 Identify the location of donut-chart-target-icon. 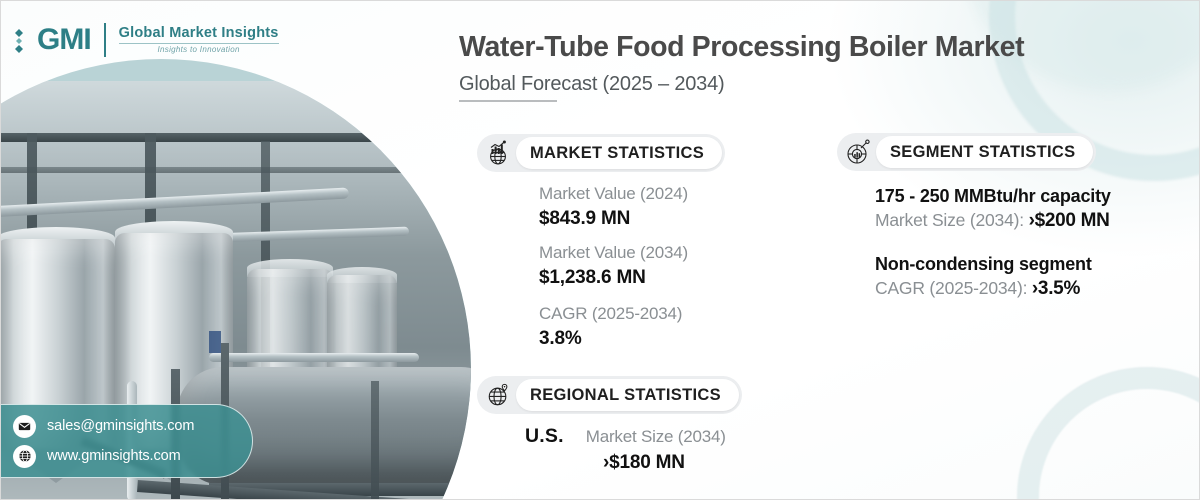
(858, 152).